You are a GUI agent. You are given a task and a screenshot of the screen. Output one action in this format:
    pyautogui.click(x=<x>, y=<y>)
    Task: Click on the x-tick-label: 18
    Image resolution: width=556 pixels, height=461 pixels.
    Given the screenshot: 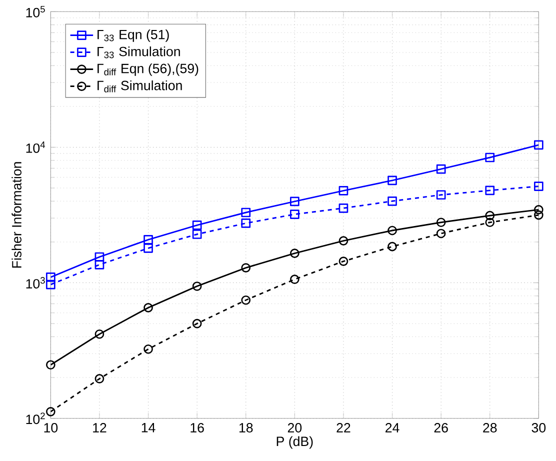 What is the action you would take?
    pyautogui.click(x=246, y=427)
    